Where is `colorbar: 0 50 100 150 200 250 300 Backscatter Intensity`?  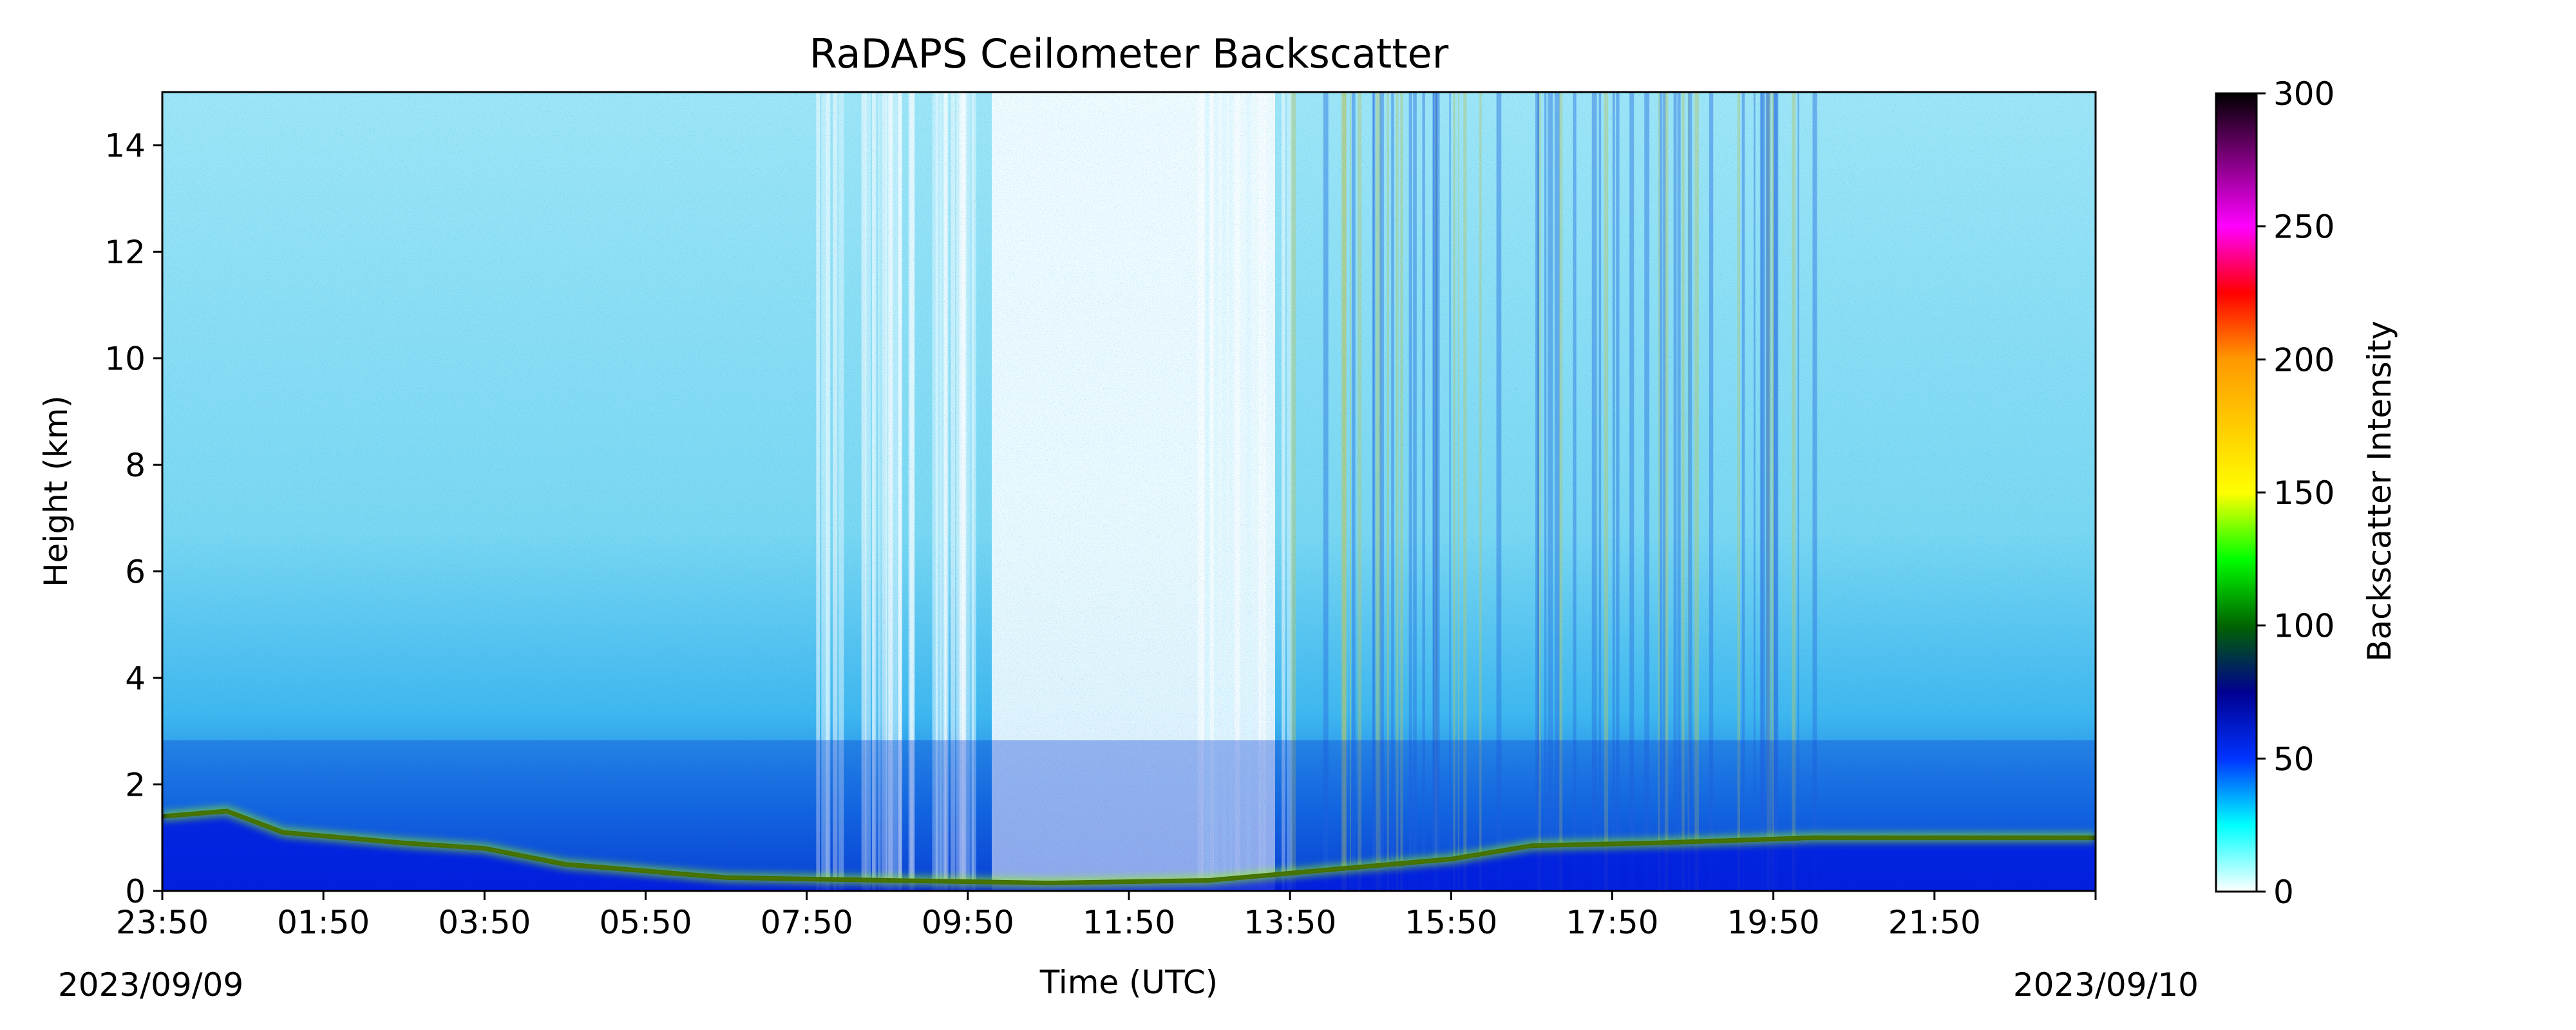
colorbar: 0 50 100 150 200 250 300 Backscatter Intensity is located at coordinates (2306, 493).